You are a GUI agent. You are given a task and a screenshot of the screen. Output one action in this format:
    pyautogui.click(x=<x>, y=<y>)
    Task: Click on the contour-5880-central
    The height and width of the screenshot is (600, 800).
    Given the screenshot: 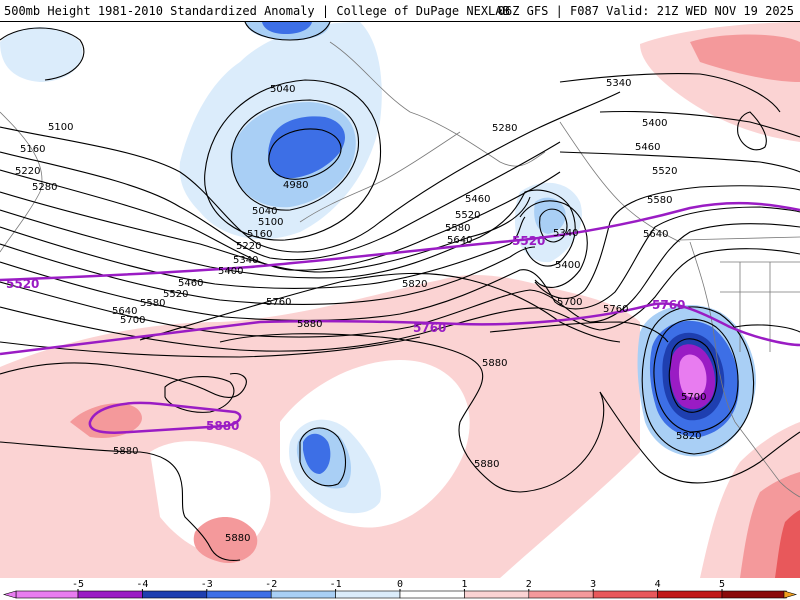 What is the action you would take?
    pyautogui.click(x=323, y=457)
    